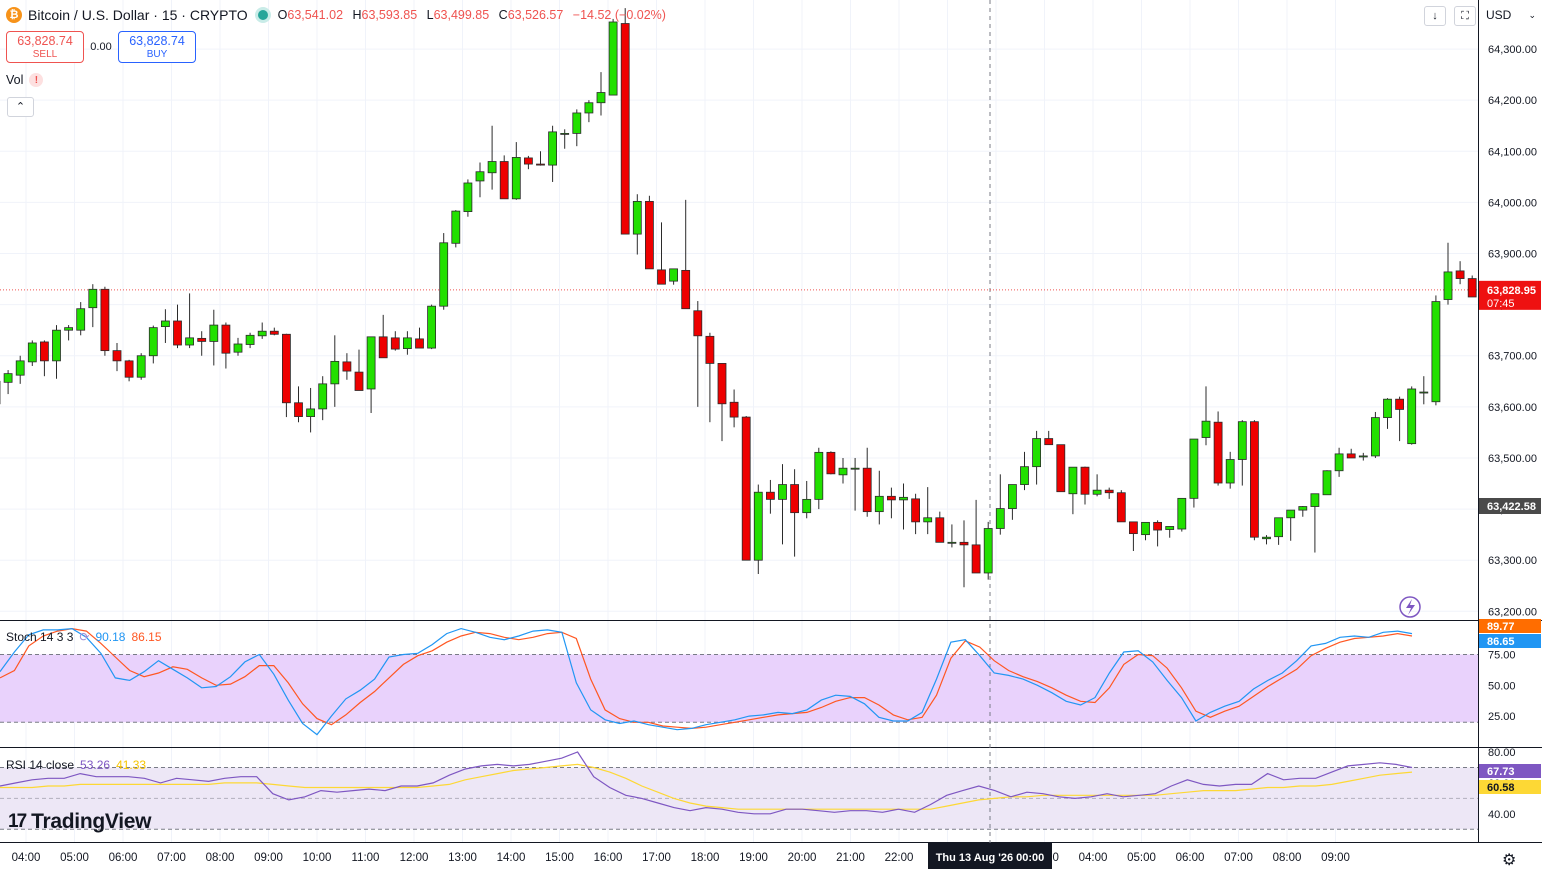  I want to click on rsi-badge-bg, so click(1510, 771).